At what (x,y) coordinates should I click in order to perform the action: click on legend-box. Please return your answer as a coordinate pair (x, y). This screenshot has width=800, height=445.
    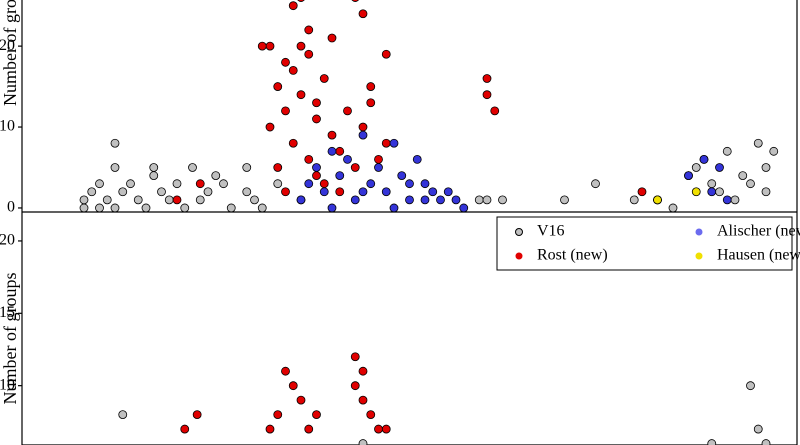
    Looking at the image, I should click on (644, 243).